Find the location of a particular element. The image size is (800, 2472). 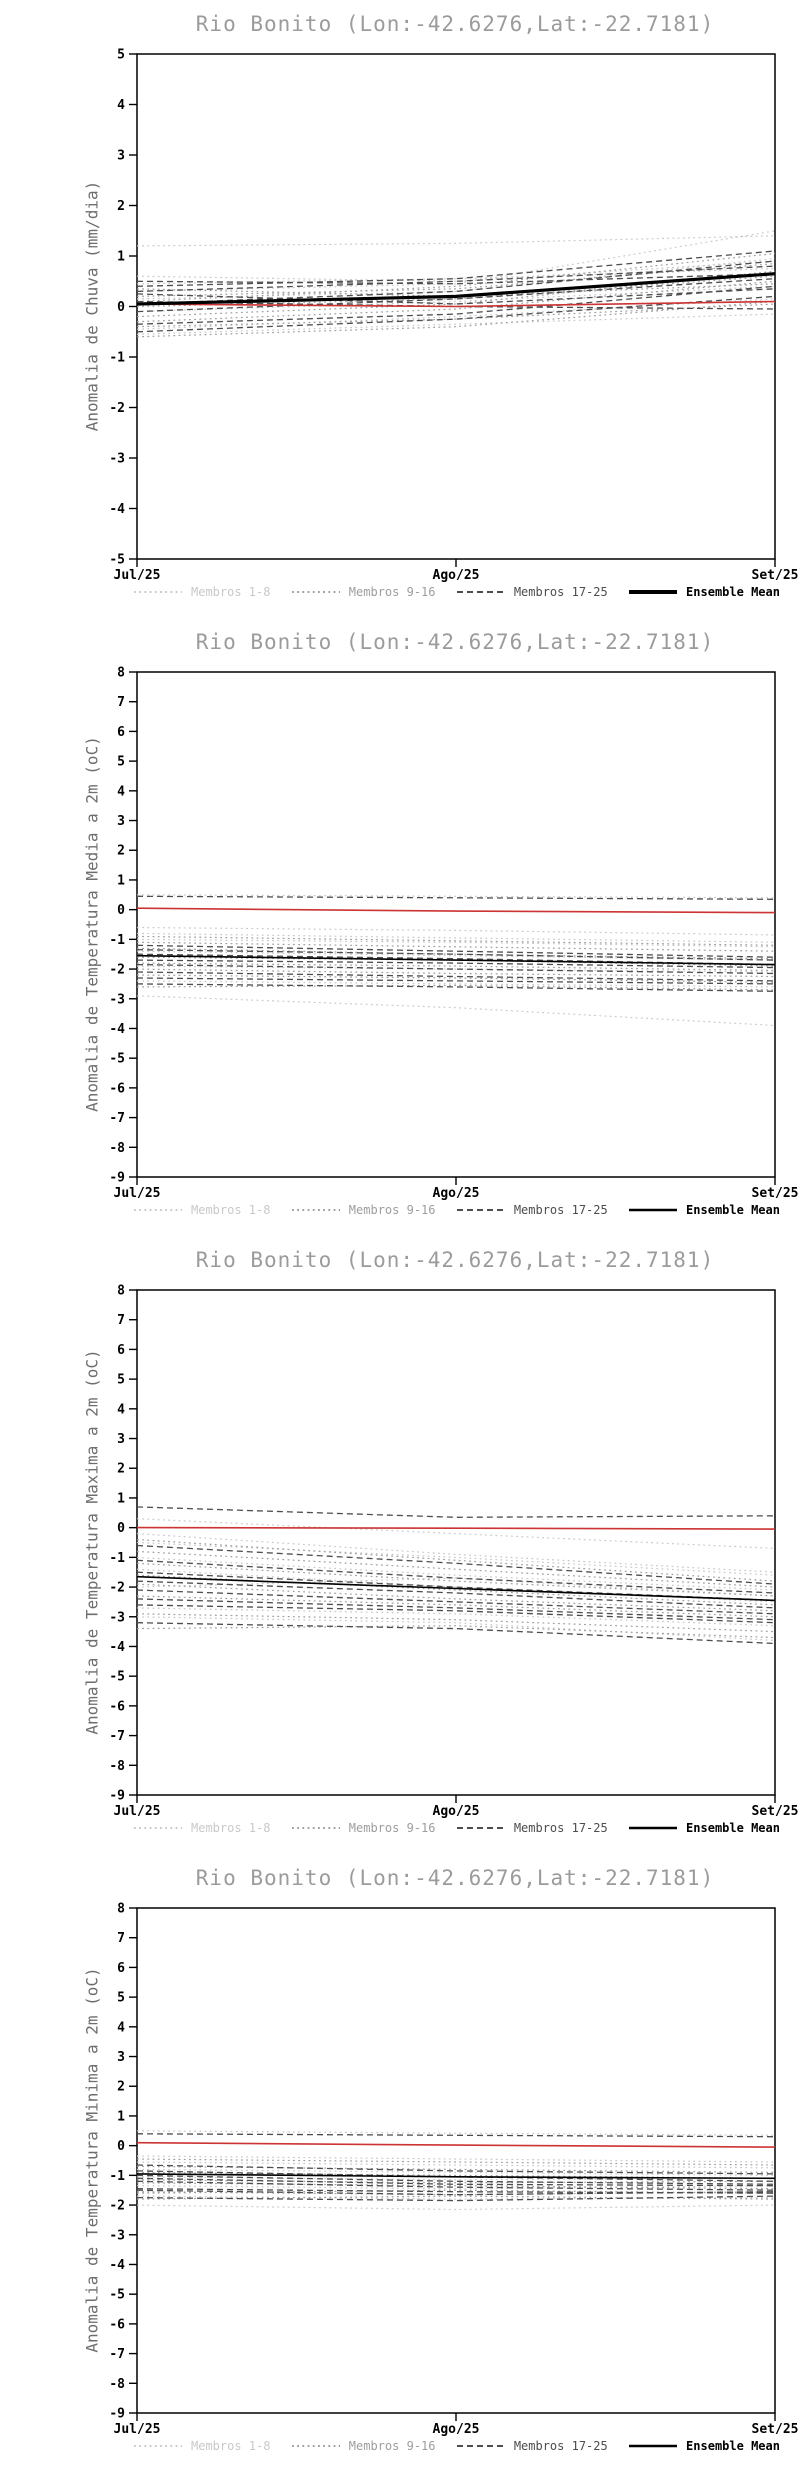

y-tick-label: -2 is located at coordinates (117, 2206).